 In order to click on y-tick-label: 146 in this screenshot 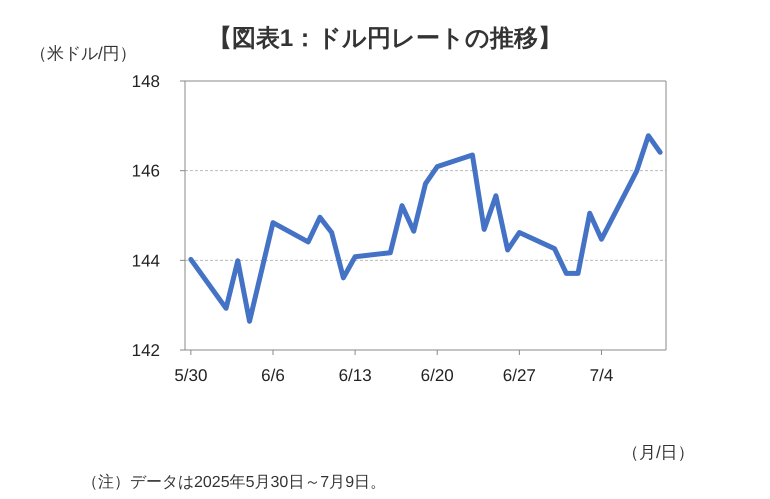, I will do `click(146, 171)`.